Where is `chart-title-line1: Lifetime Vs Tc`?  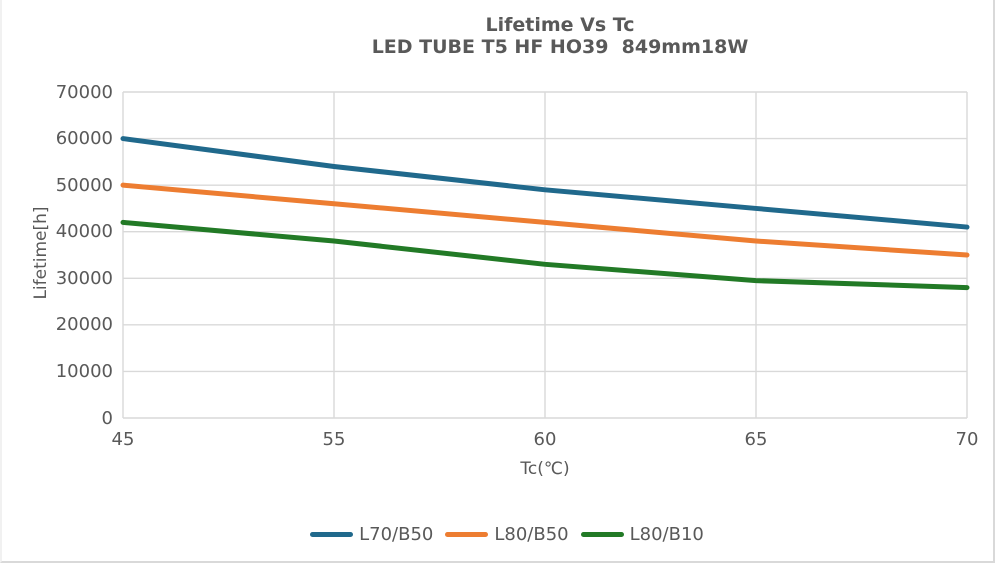
chart-title-line1: Lifetime Vs Tc is located at coordinates (560, 25).